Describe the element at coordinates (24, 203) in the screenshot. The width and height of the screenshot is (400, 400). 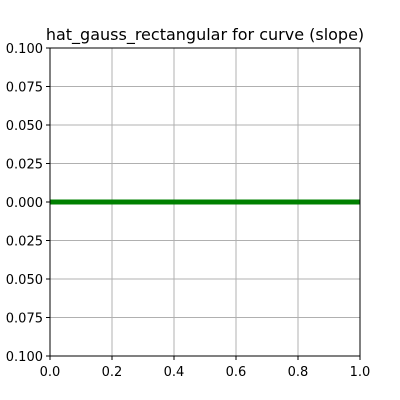
I see `y-tick-label: 0.000` at that location.